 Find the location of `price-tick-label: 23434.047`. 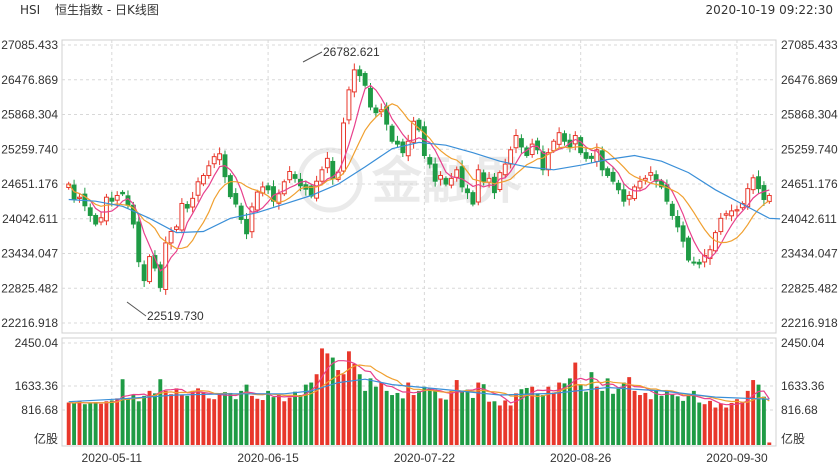

price-tick-label: 23434.047 is located at coordinates (29, 254).